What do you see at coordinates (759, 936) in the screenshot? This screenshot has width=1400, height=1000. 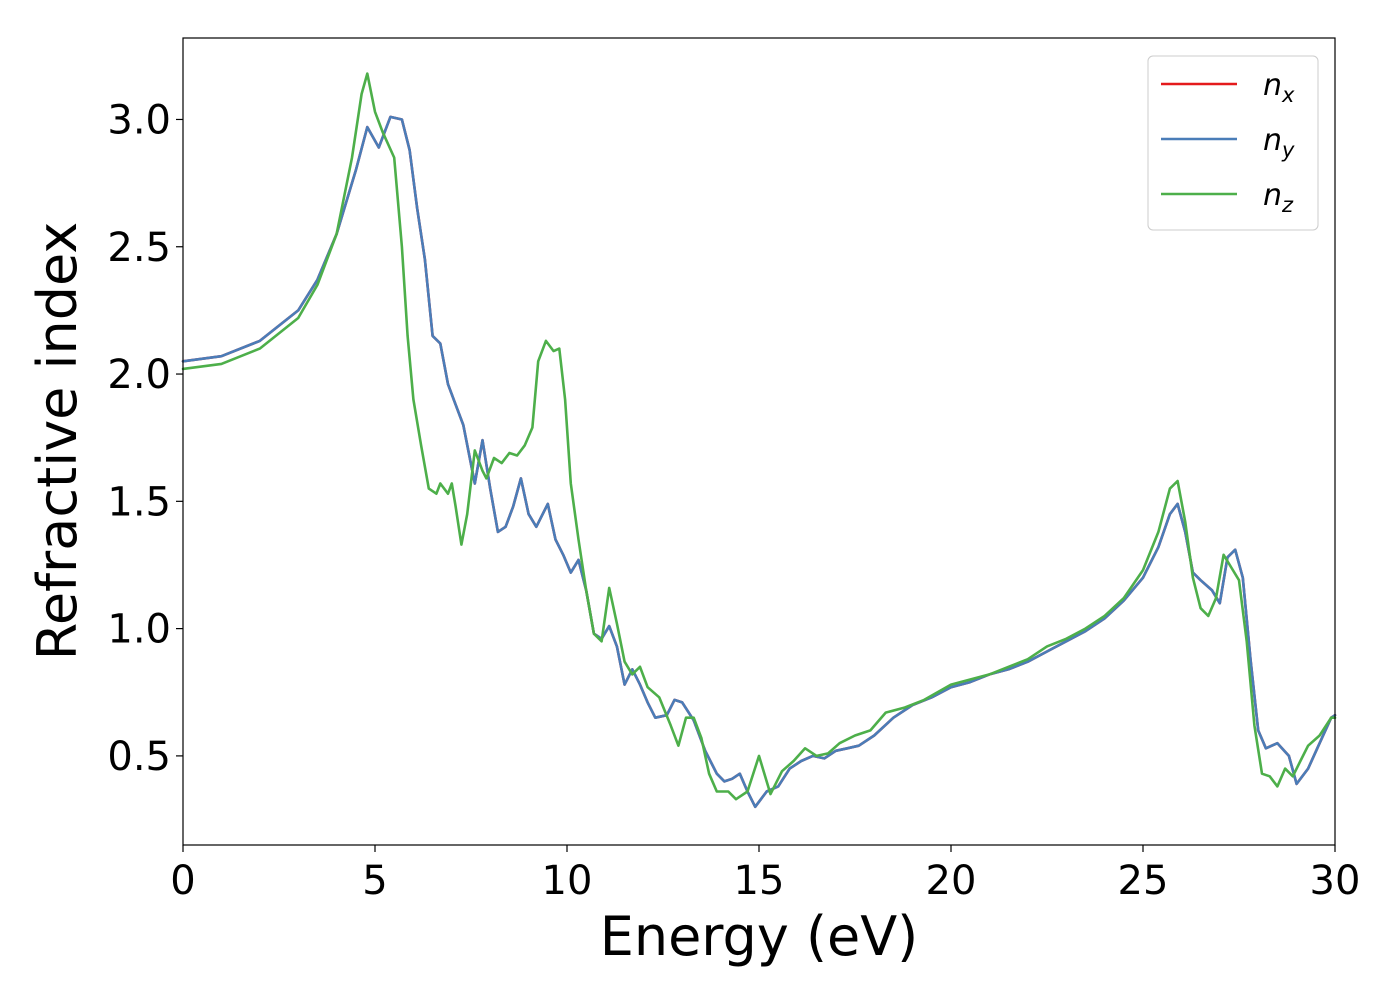 I see `x-axis-label: Energy (eV)` at bounding box center [759, 936].